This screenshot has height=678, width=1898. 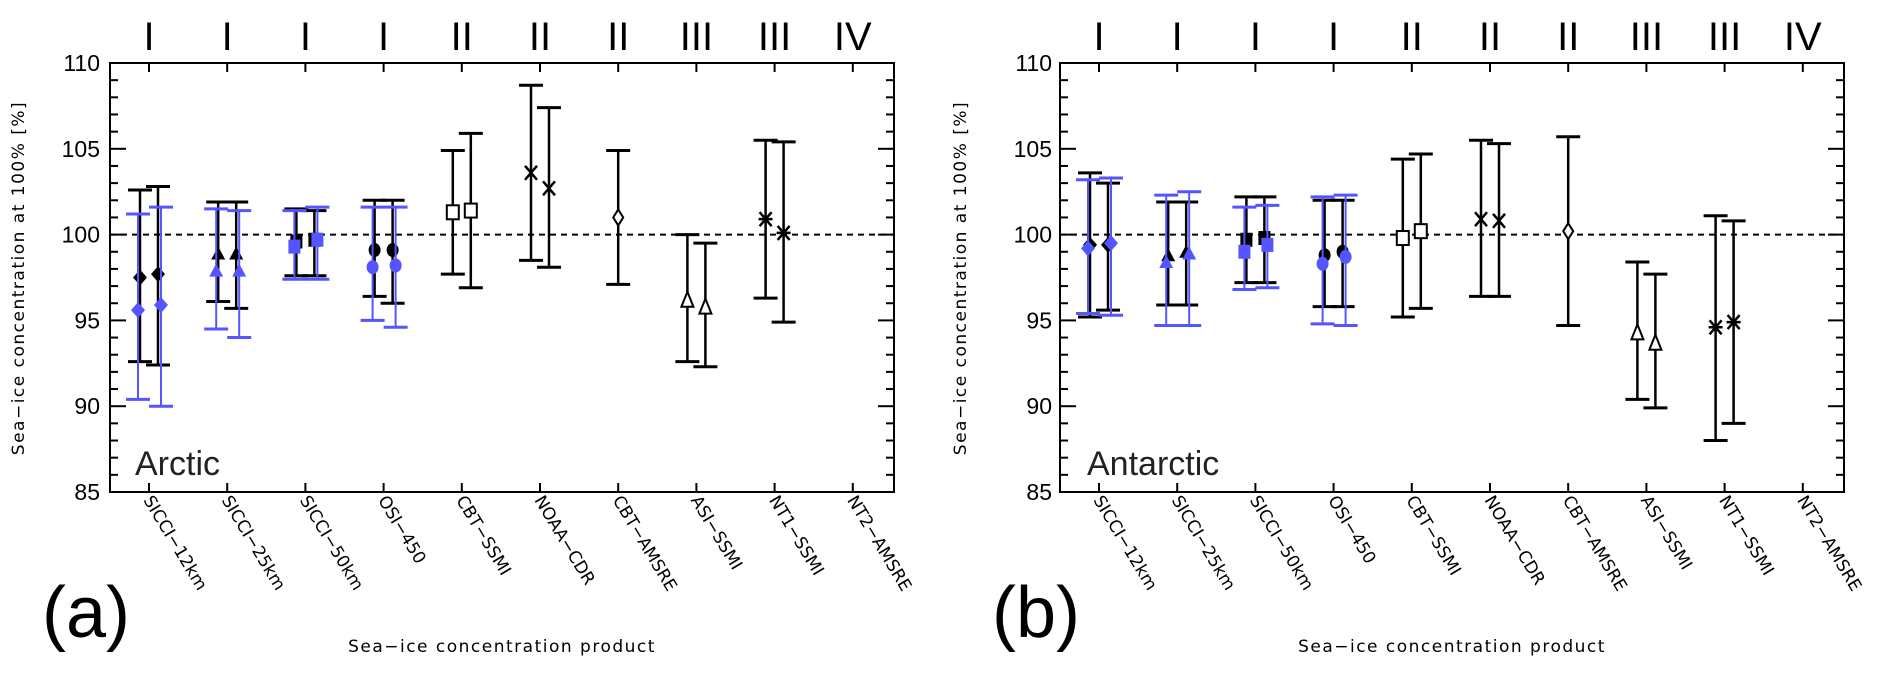 What do you see at coordinates (564, 540) in the screenshot?
I see `category-label: NOAA−CDR` at bounding box center [564, 540].